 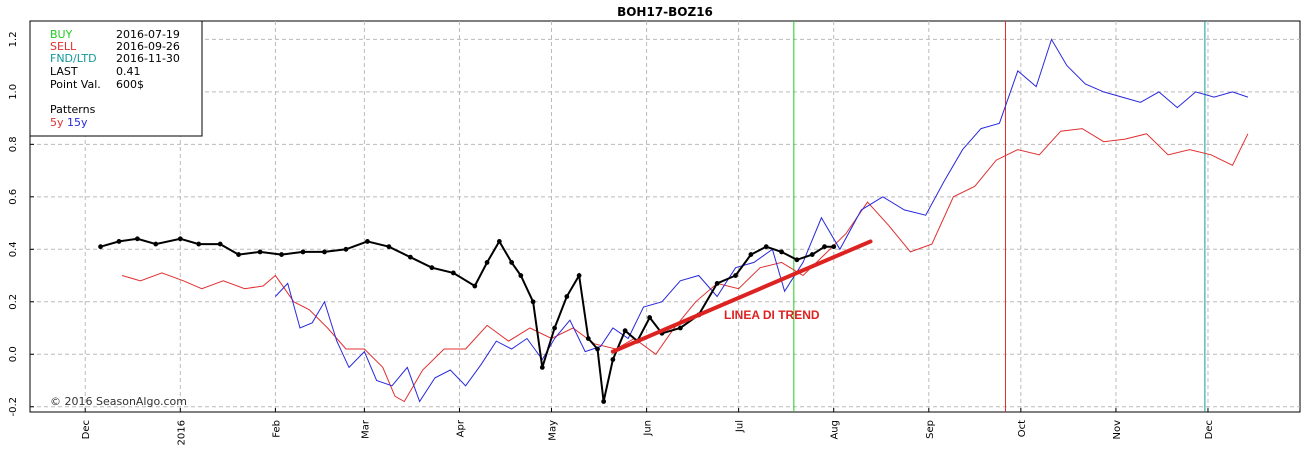 What do you see at coordinates (63, 46) in the screenshot?
I see `info-sell-label: SELL` at bounding box center [63, 46].